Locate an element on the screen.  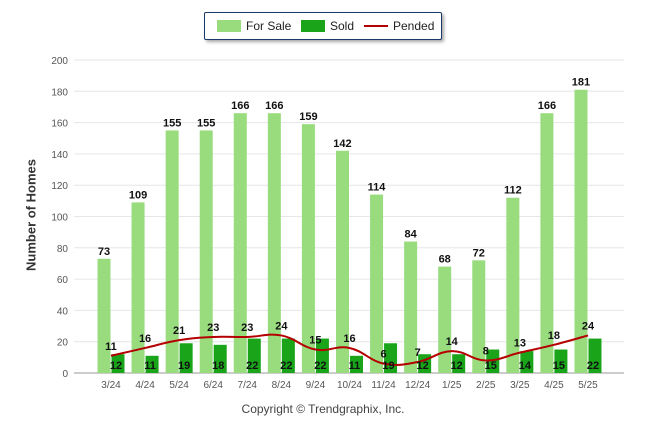
y-tick-label: 80 is located at coordinates (63, 249).